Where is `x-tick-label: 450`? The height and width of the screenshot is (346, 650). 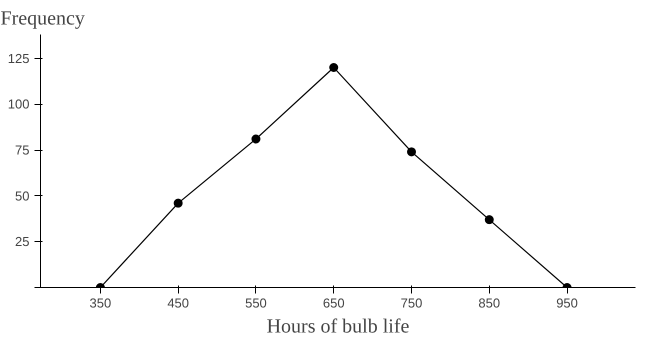 x-tick-label: 450 is located at coordinates (178, 303).